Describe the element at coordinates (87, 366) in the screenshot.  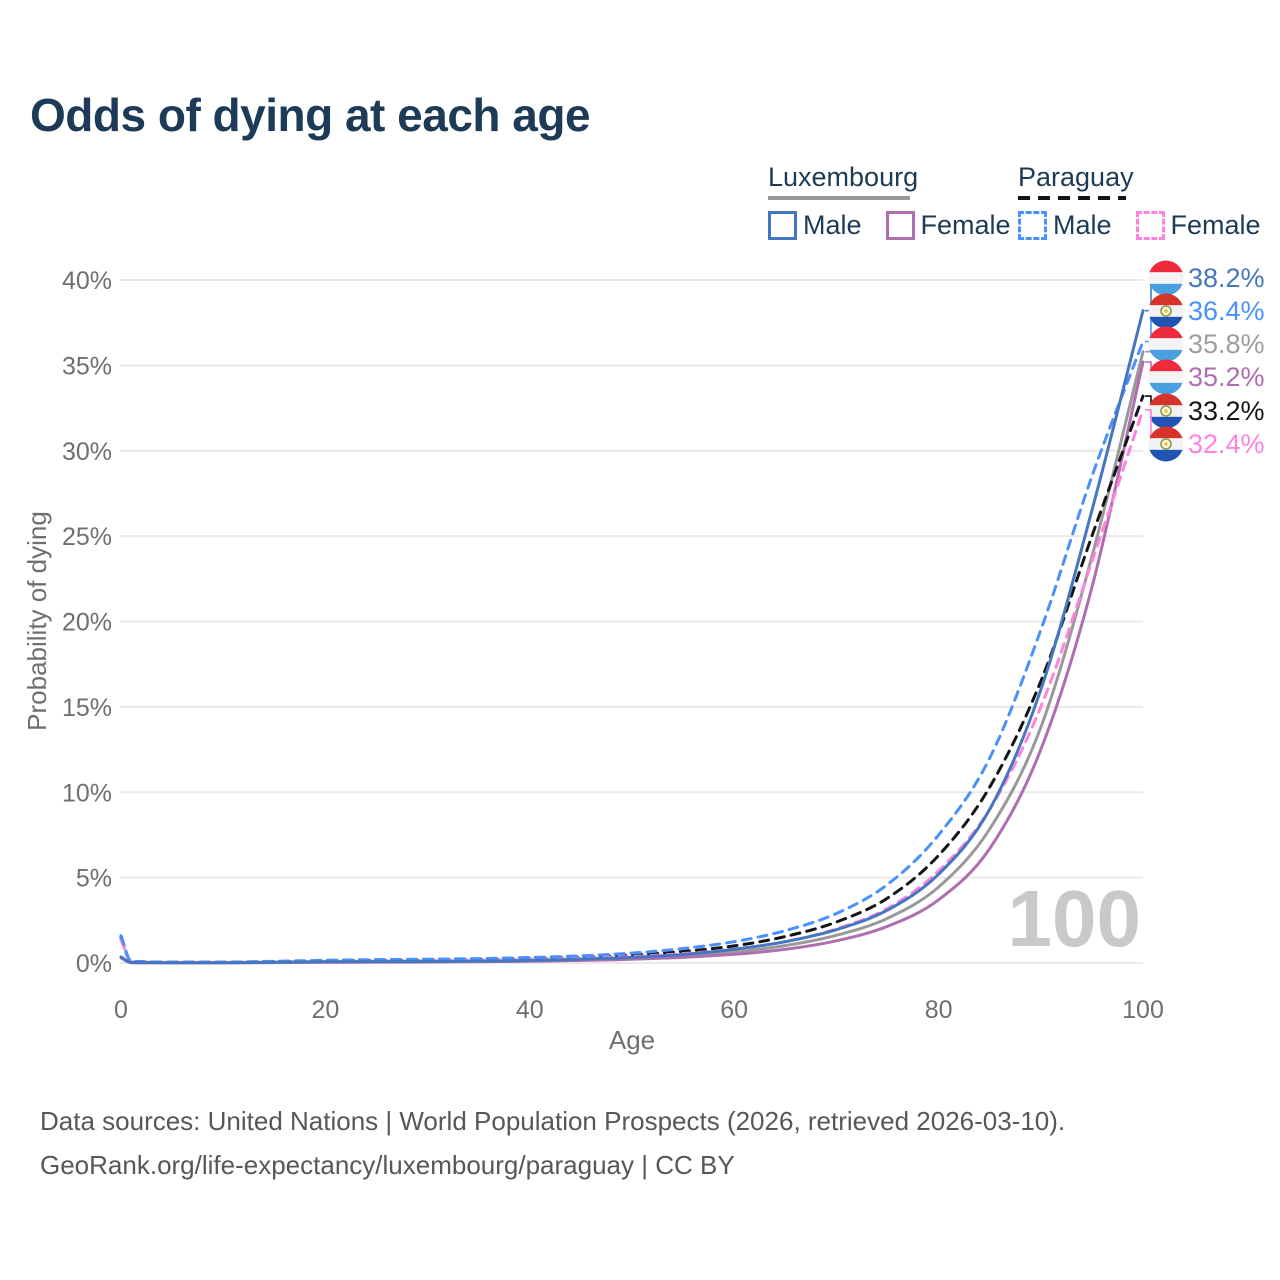
I see `y-tick-label: 35%` at that location.